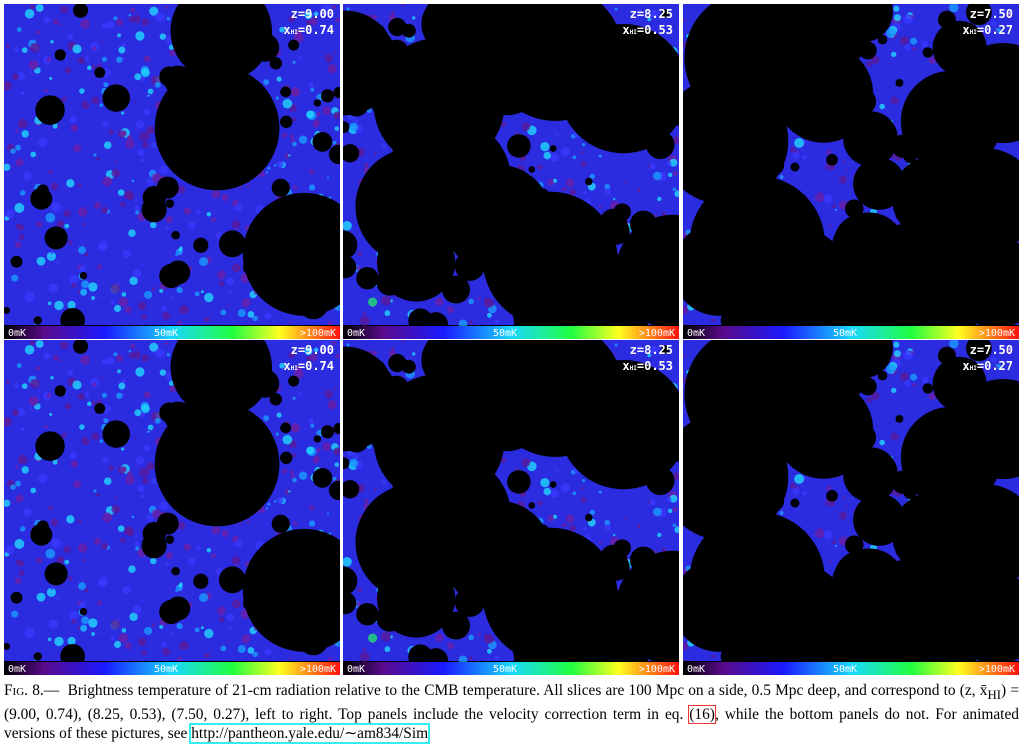 This screenshot has height=746, width=1023. What do you see at coordinates (310, 734) in the screenshot?
I see `url-link: http://pantheon.yale.edu/∼am834/Sim` at bounding box center [310, 734].